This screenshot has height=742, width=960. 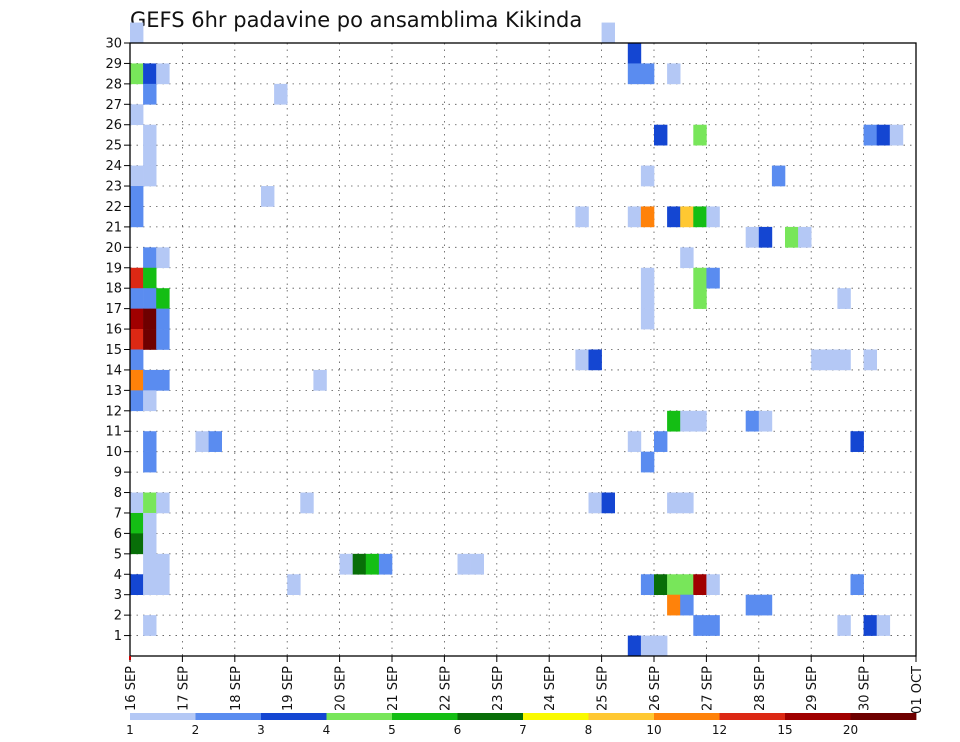 I want to click on y-tick-label: 19, so click(x=113, y=268).